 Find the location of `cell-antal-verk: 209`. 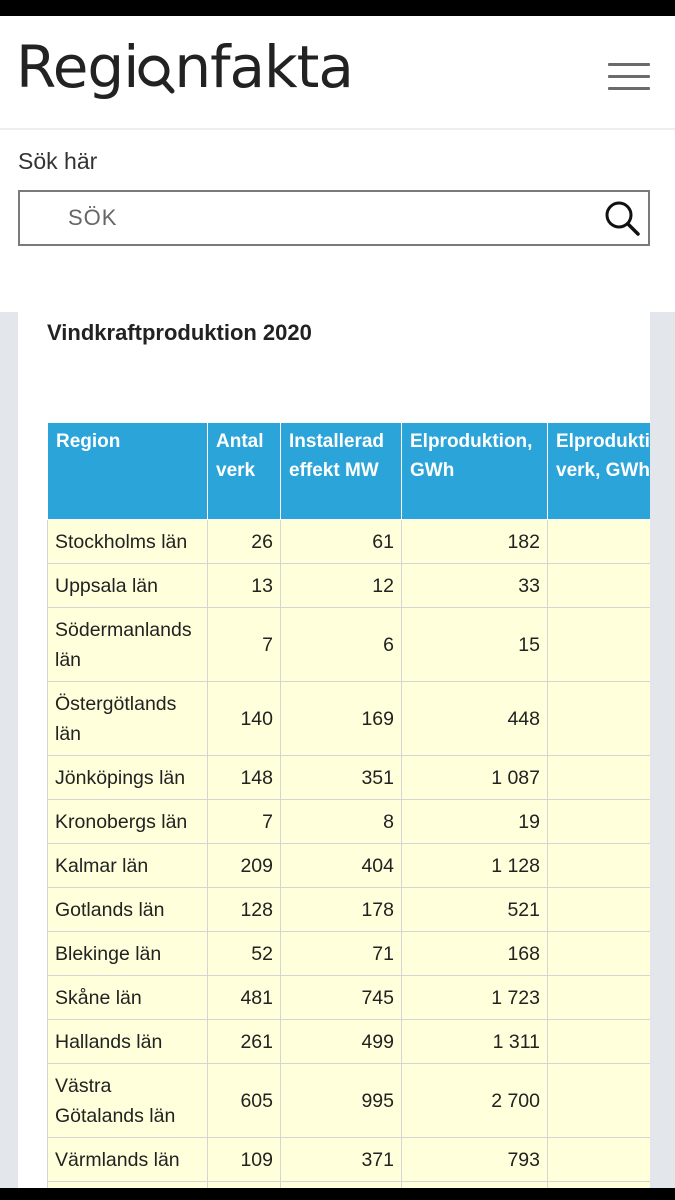

cell-antal-verk: 209 is located at coordinates (244, 865).